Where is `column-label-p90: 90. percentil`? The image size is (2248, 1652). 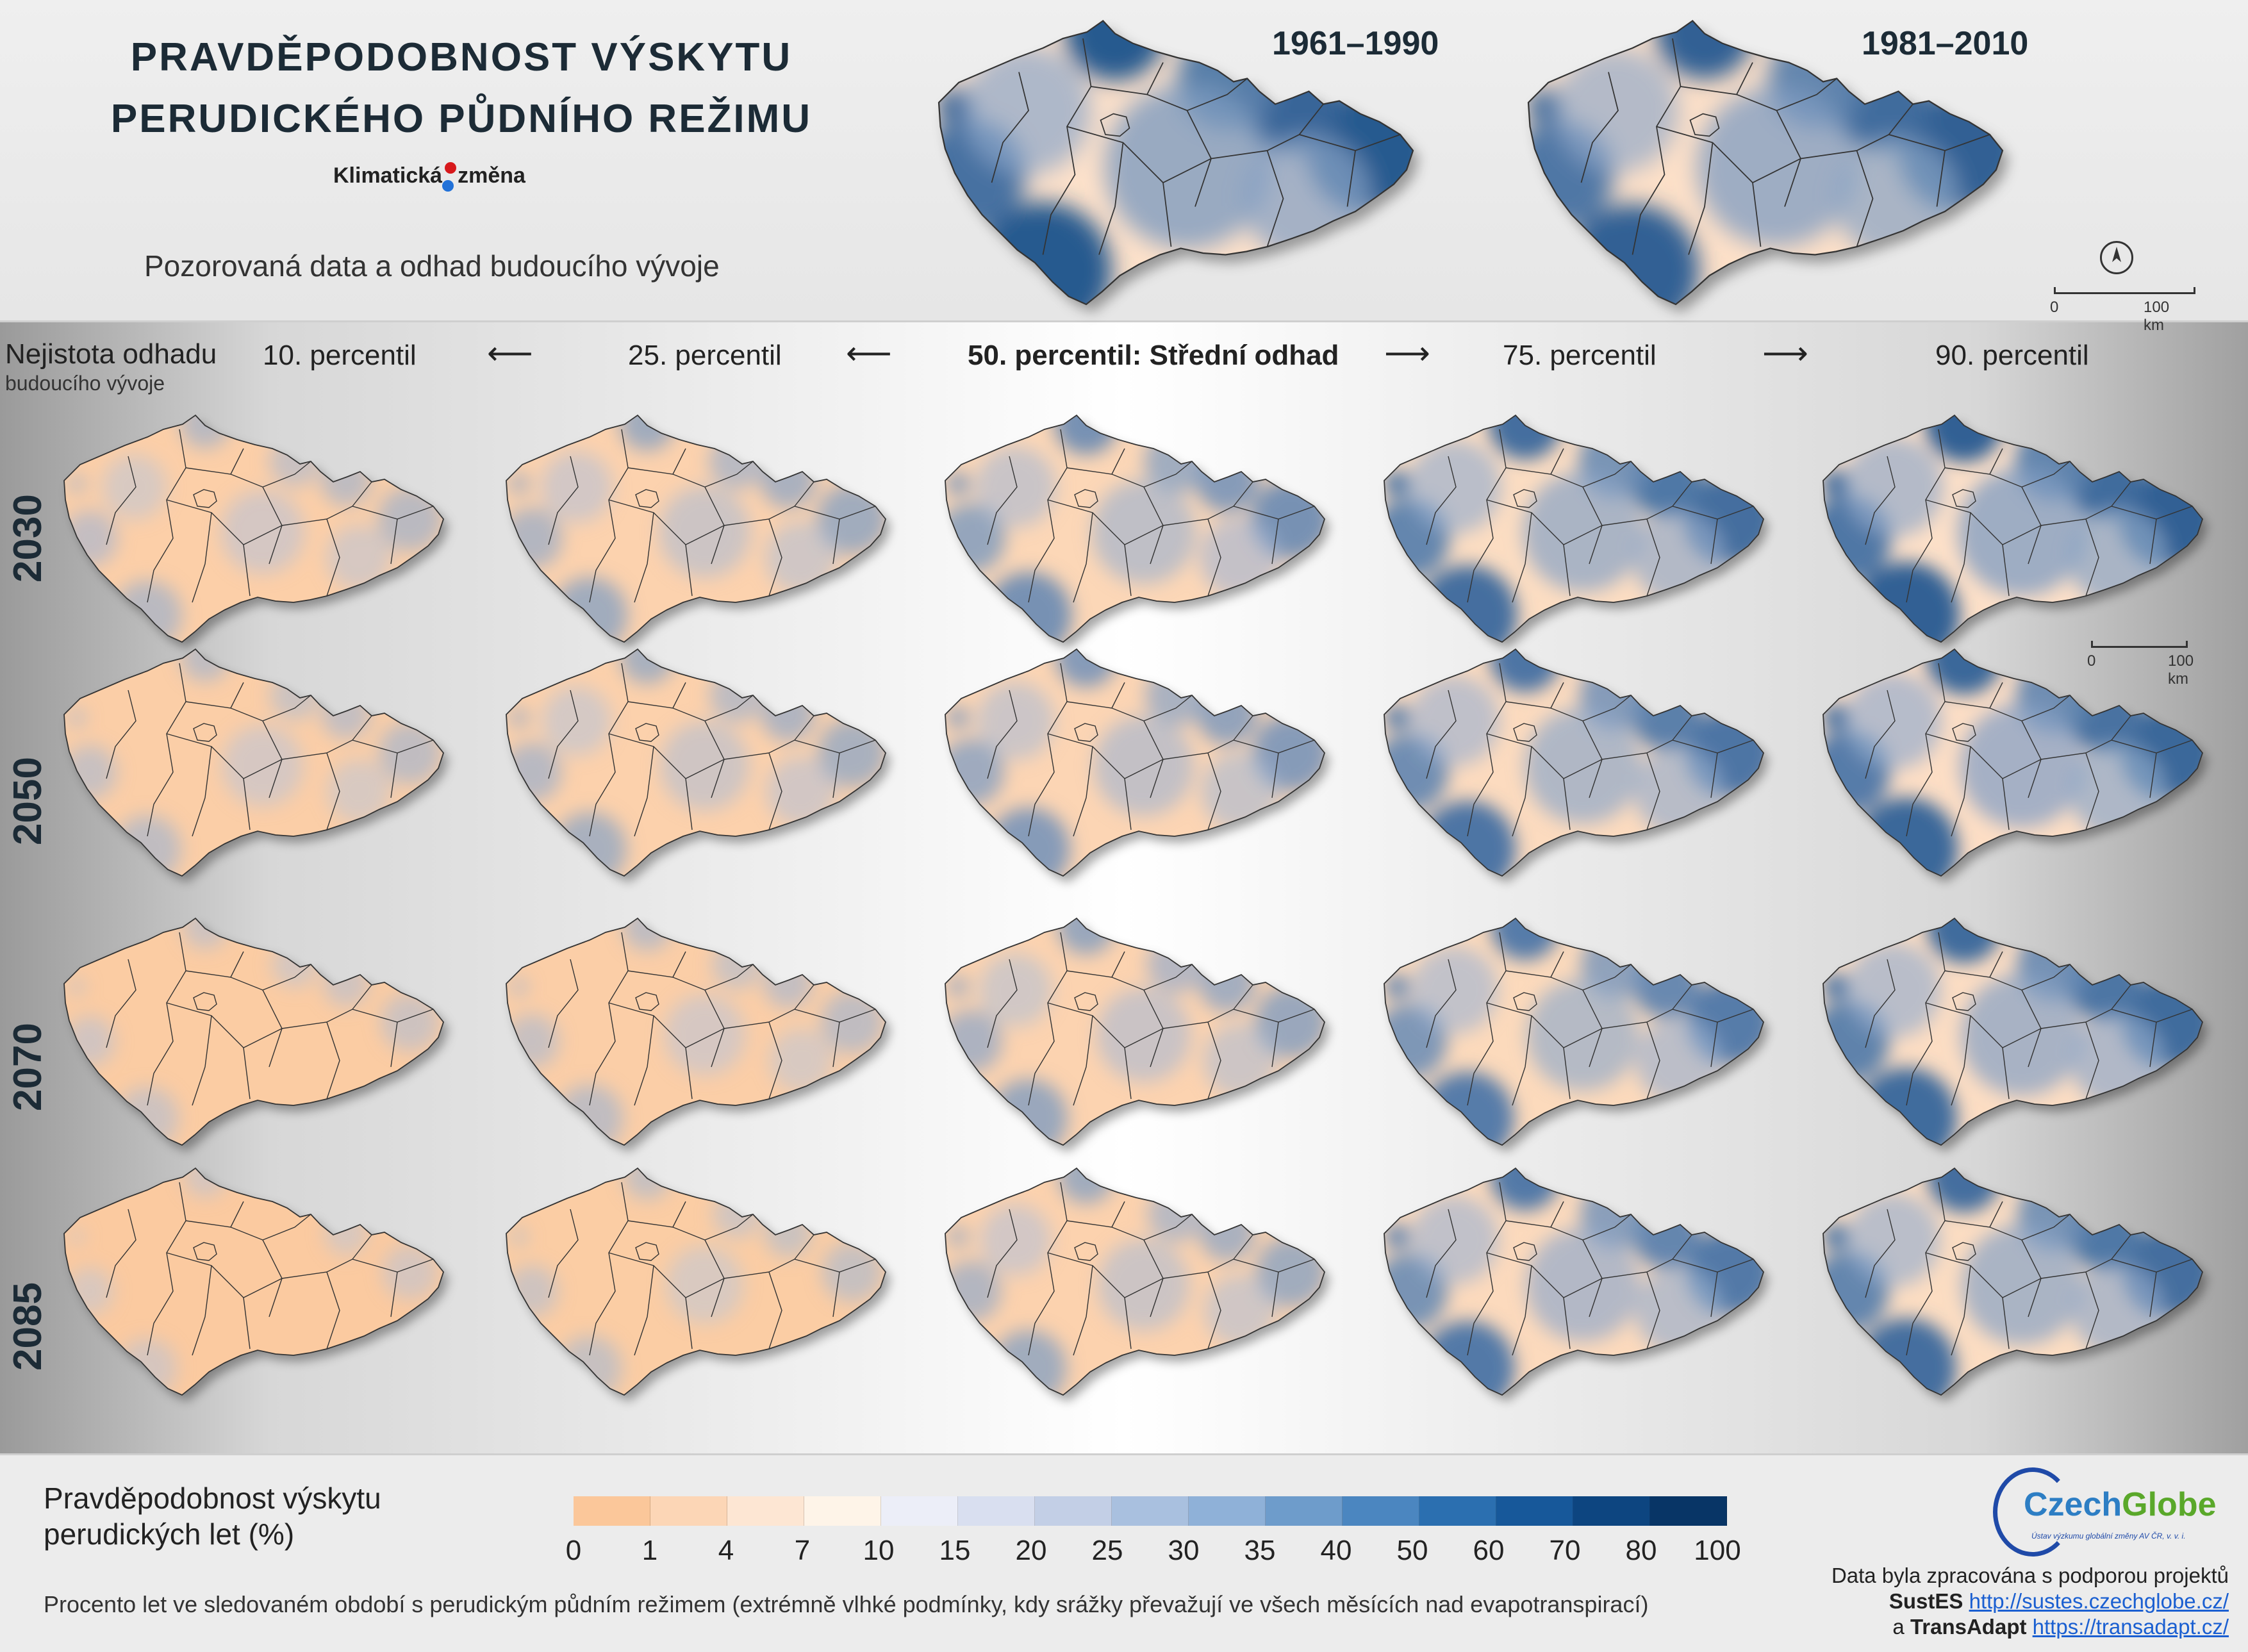
column-label-p90: 90. percentil is located at coordinates (2012, 356).